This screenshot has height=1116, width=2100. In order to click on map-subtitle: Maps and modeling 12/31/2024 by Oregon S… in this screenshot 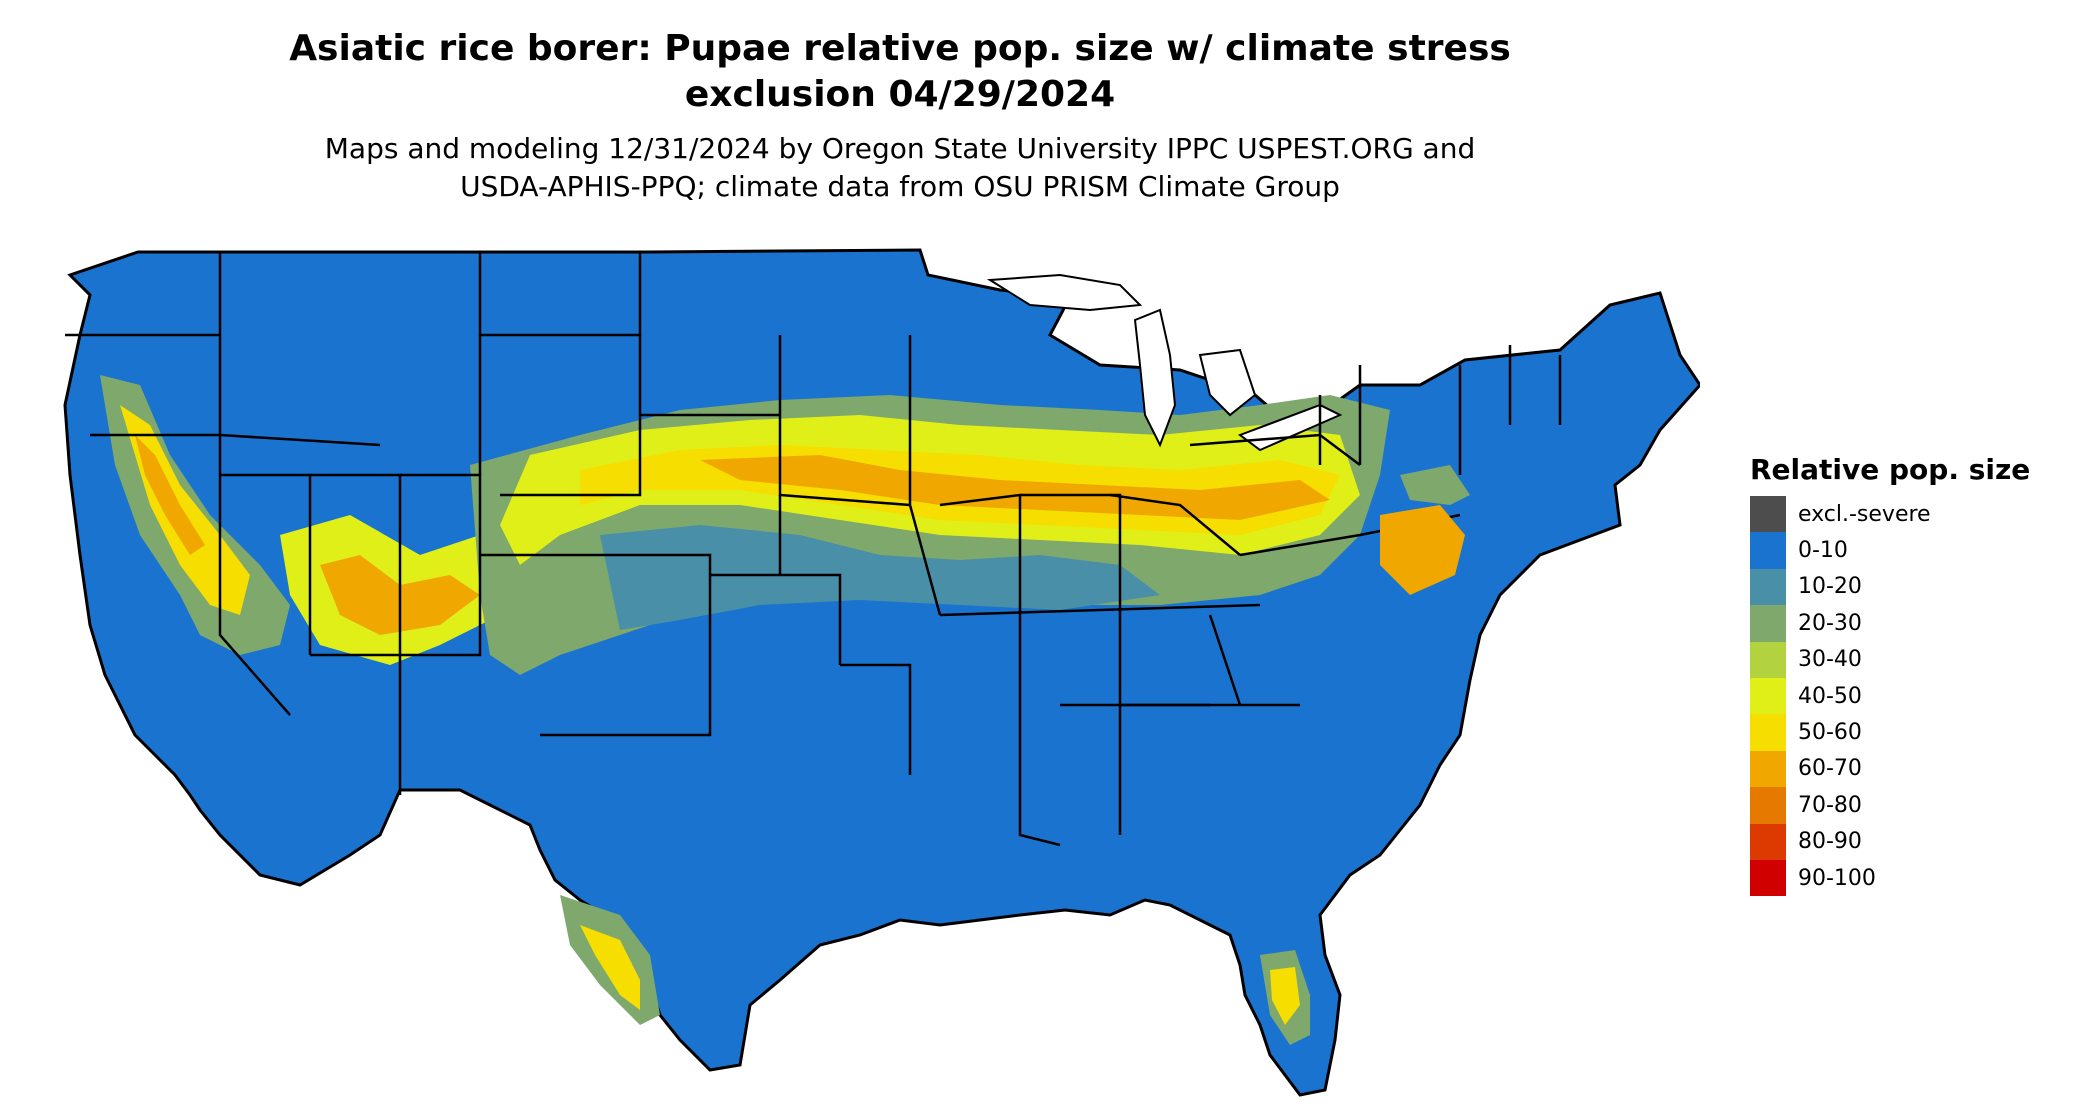, I will do `click(900, 168)`.